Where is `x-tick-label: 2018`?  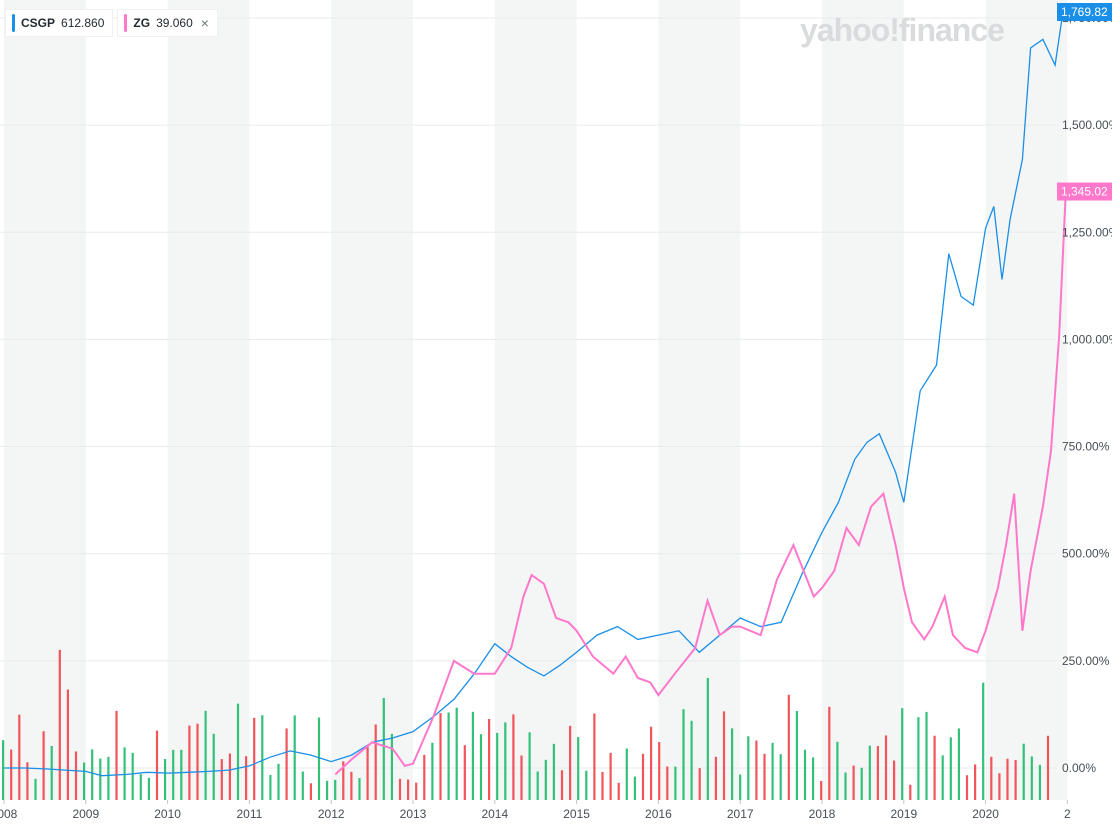 x-tick-label: 2018 is located at coordinates (822, 814).